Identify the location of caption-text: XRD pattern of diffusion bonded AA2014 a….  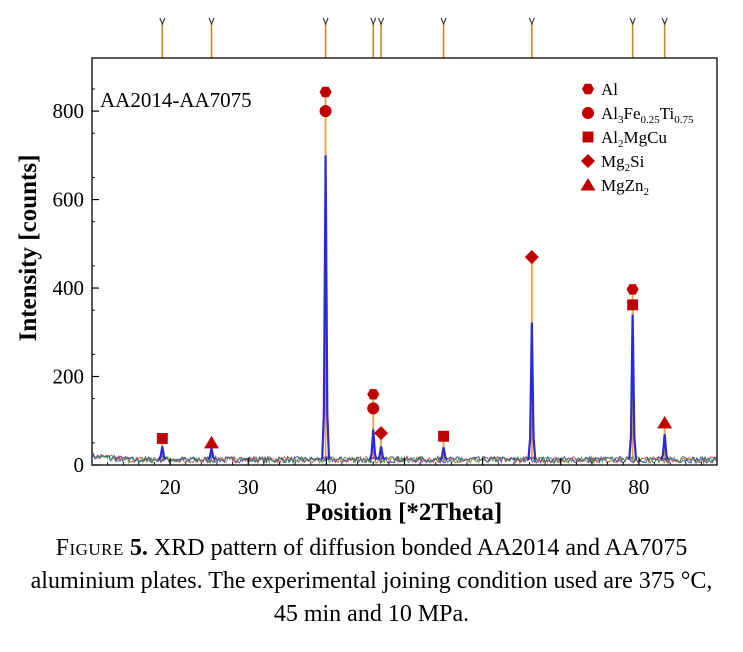
(371, 581).